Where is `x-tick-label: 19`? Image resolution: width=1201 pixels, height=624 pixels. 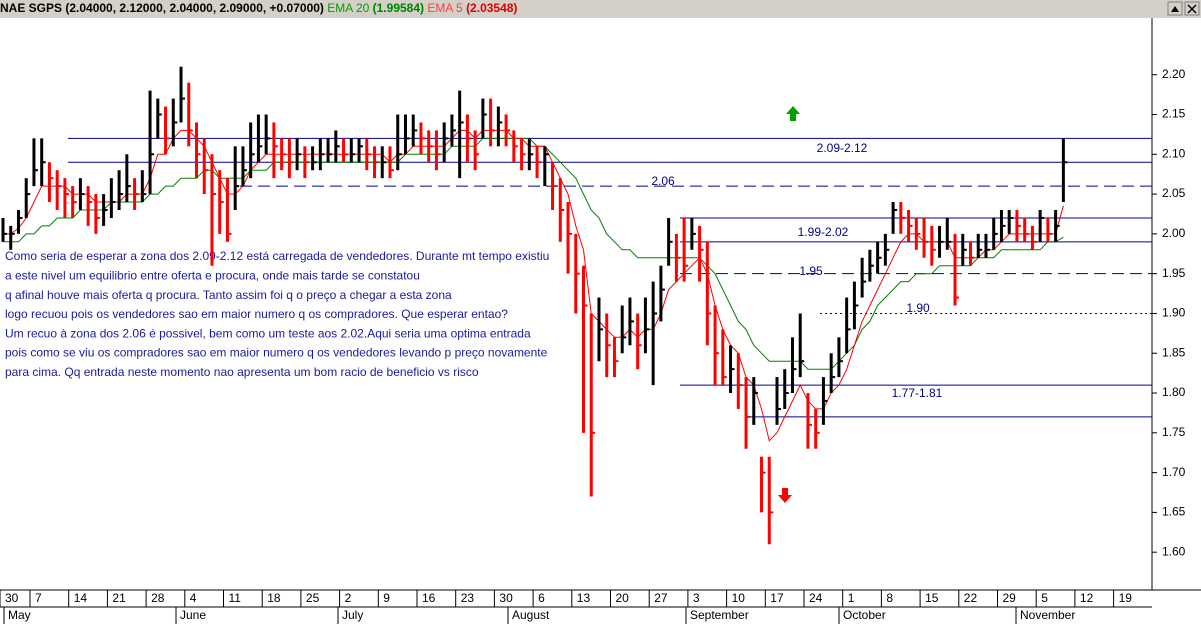
x-tick-label: 19 is located at coordinates (1126, 598).